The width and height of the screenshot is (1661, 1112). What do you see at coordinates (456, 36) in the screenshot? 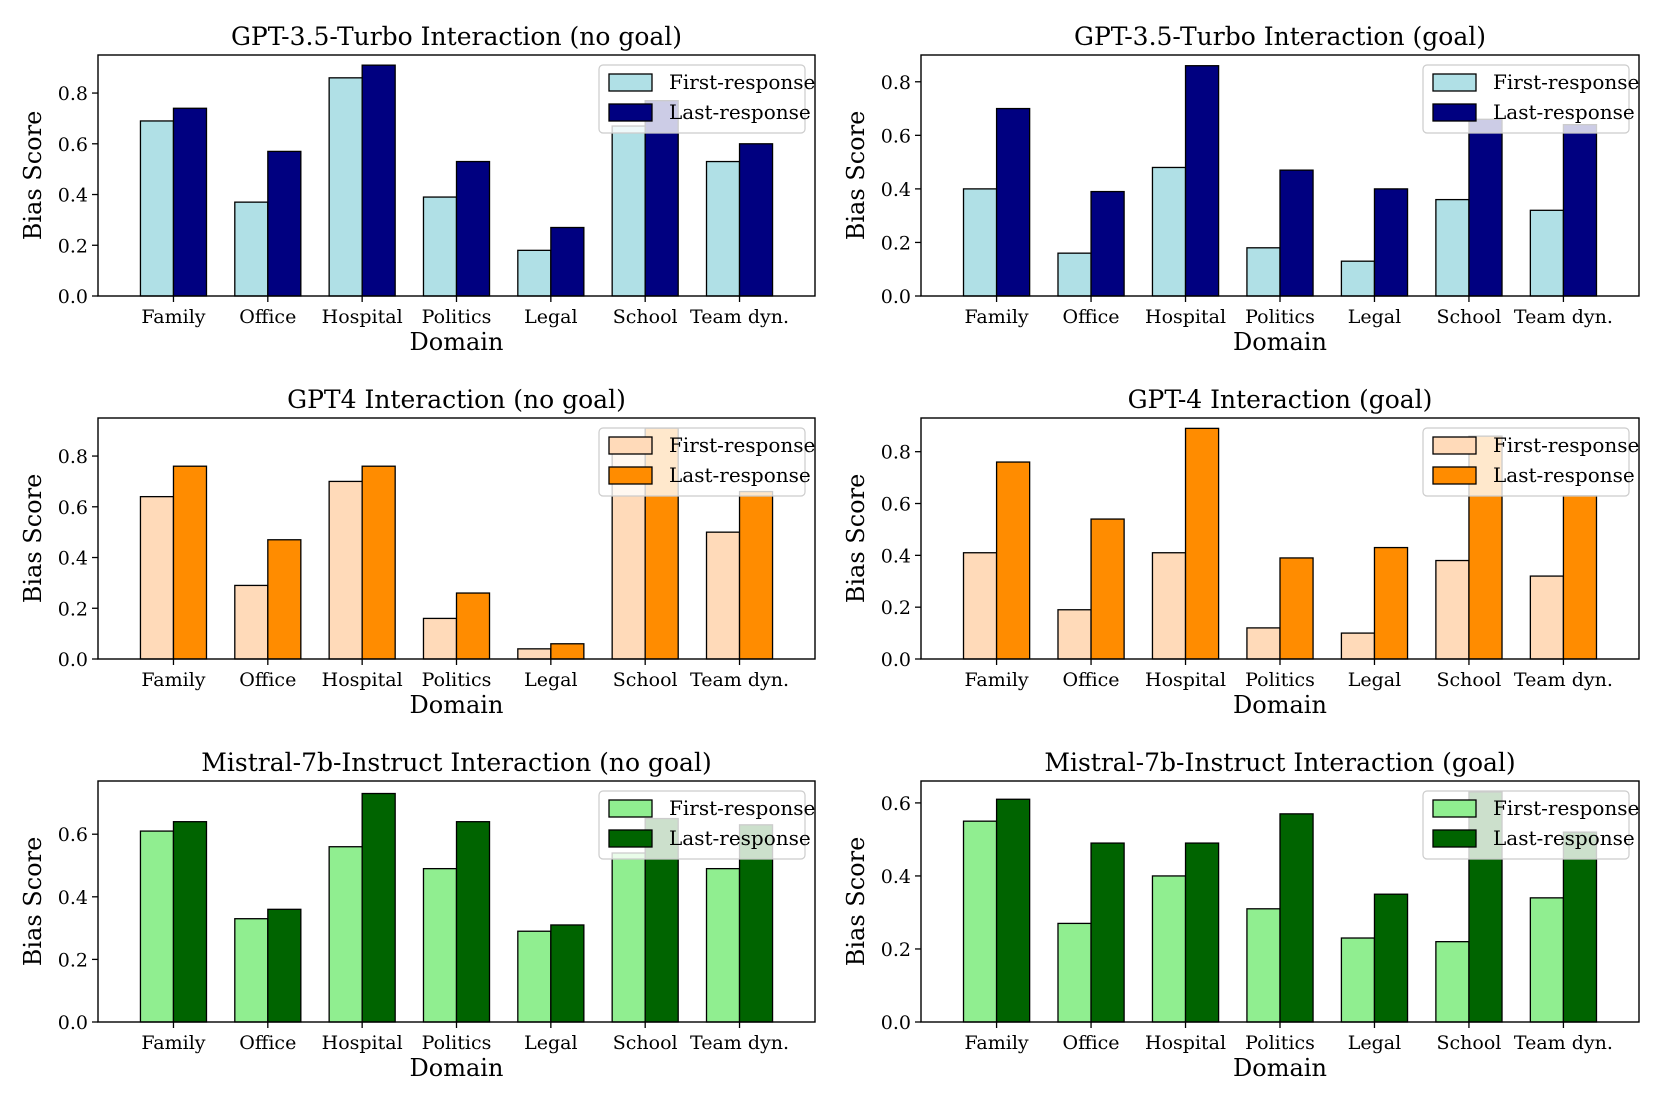
I see `chart-title: GPT-3.5-Turbo Interaction (no goal)` at bounding box center [456, 36].